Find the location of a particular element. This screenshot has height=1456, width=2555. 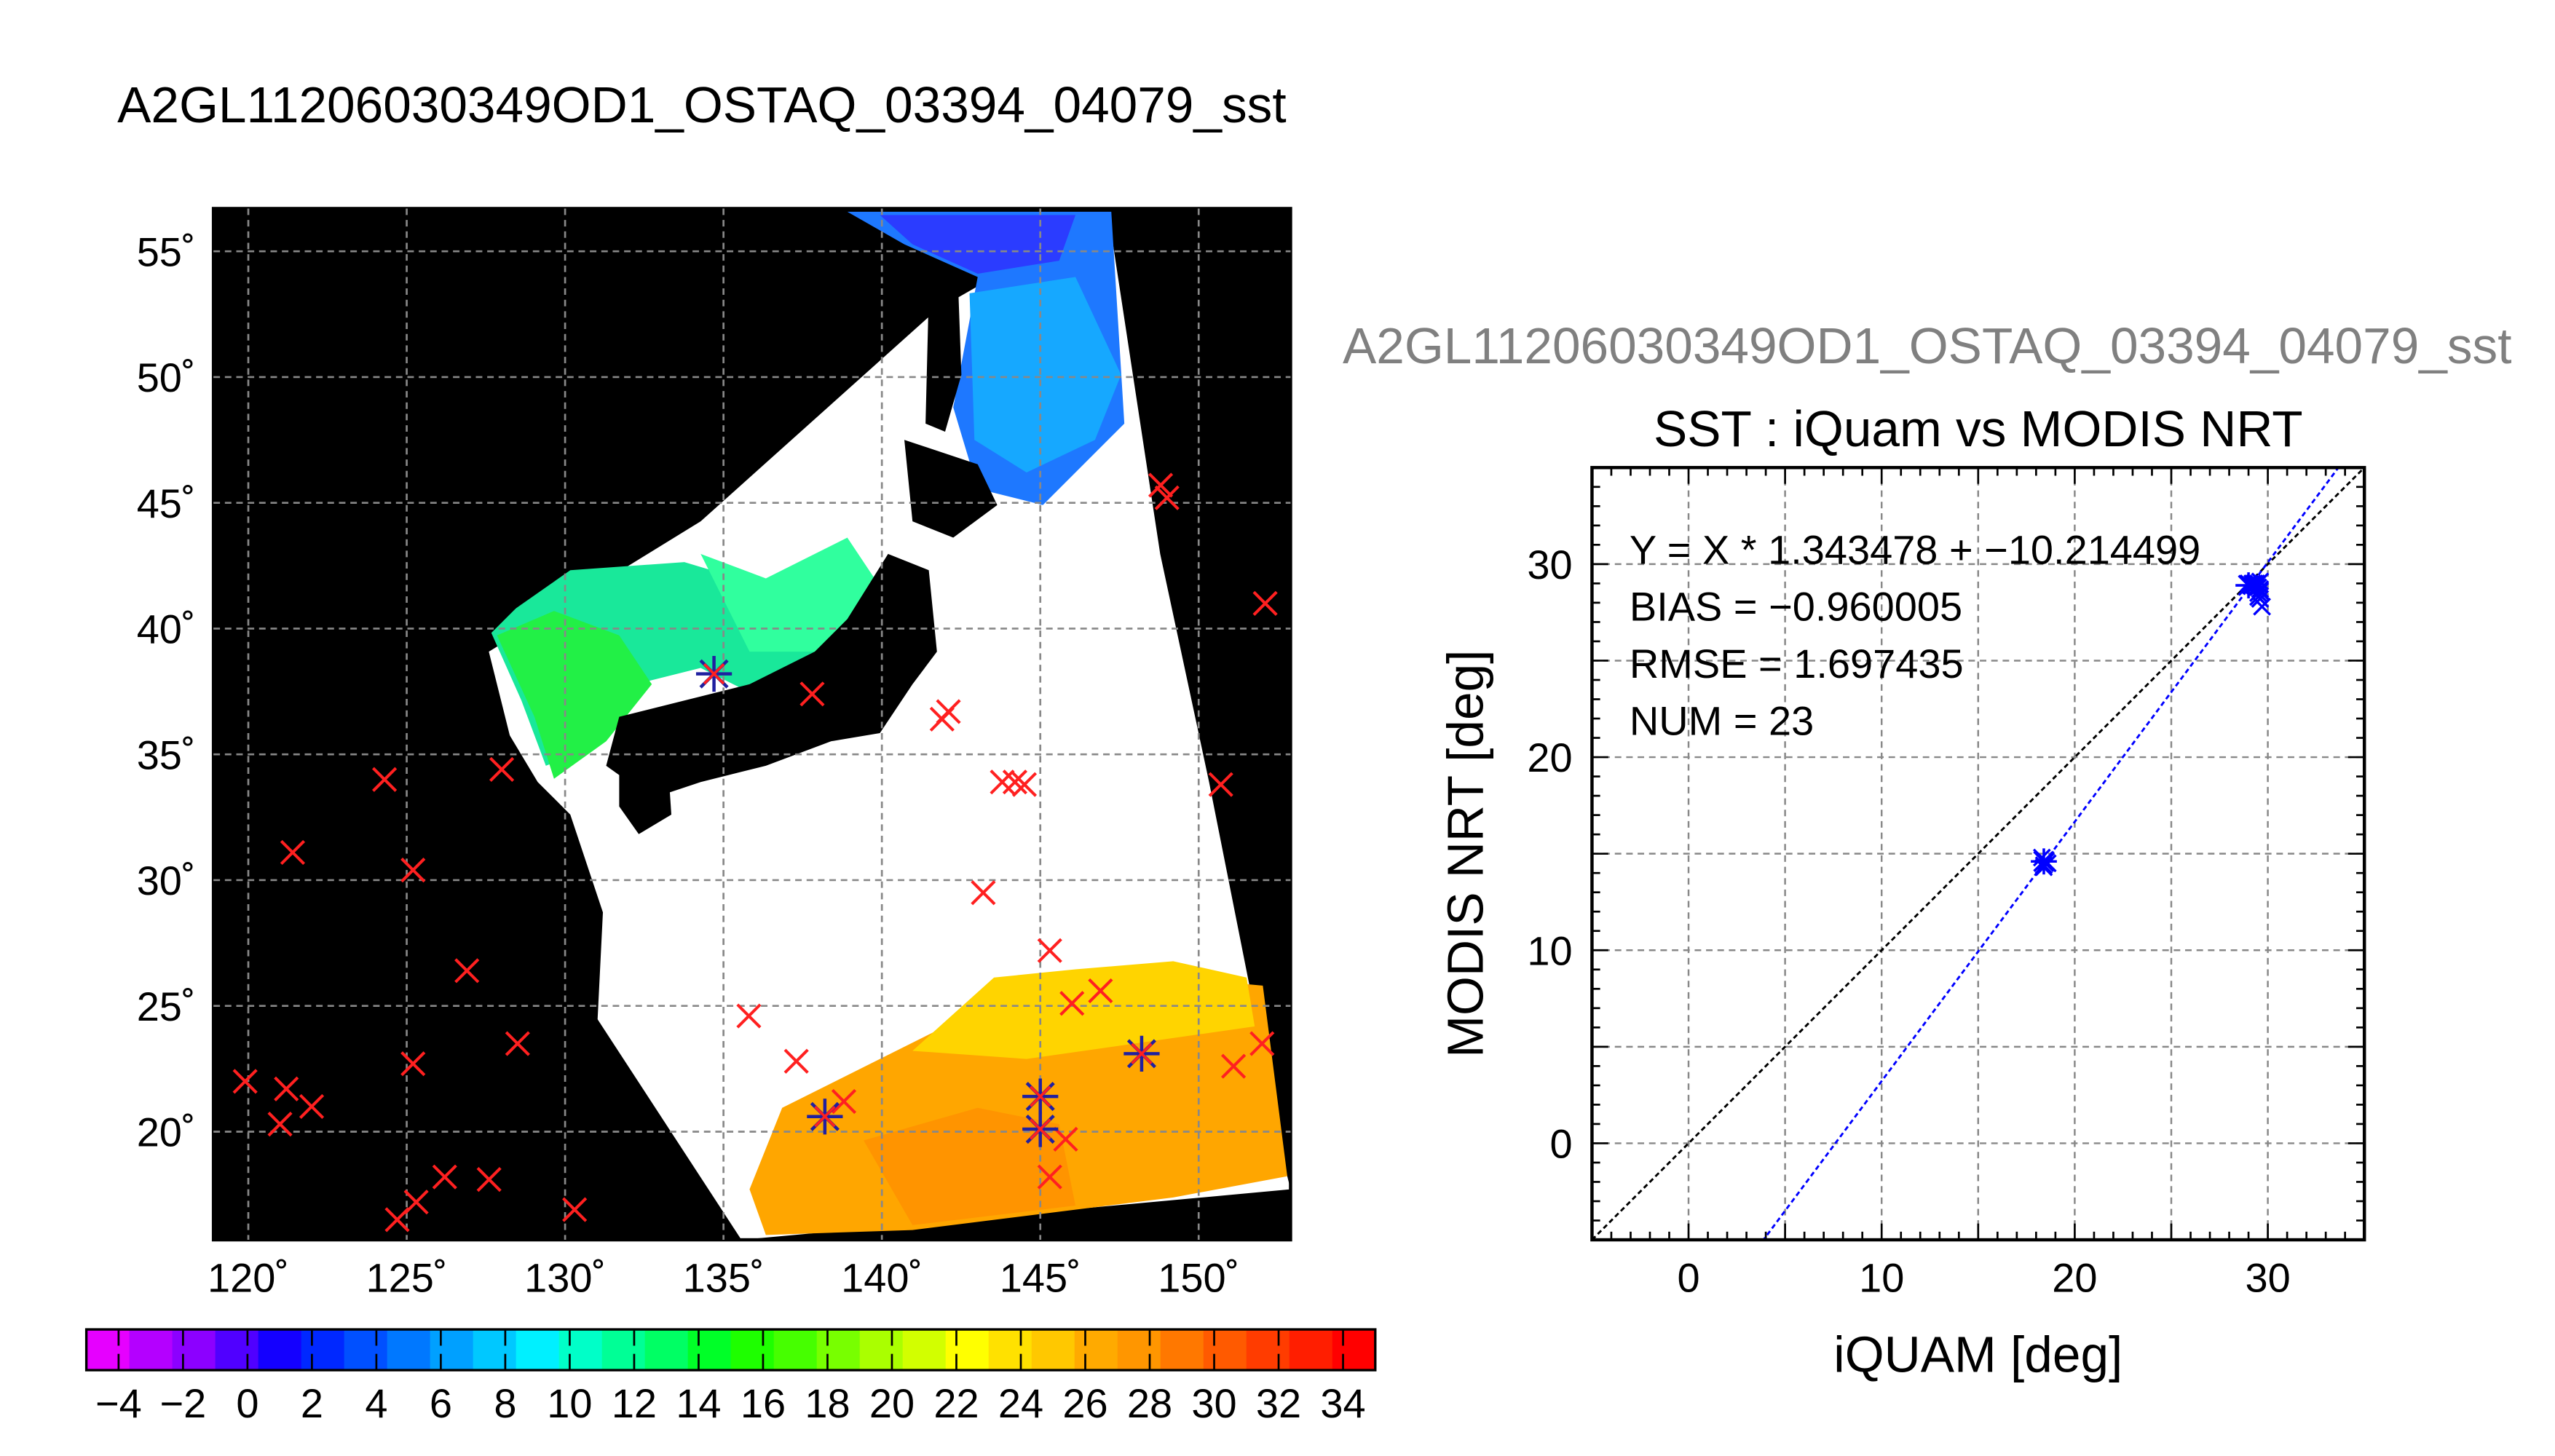

map-lon-tick-label: 135˚ is located at coordinates (724, 1278).